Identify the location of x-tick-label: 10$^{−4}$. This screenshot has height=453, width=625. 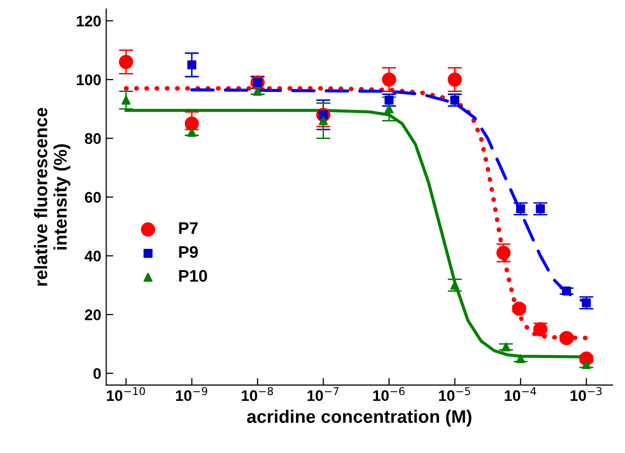
(520, 394).